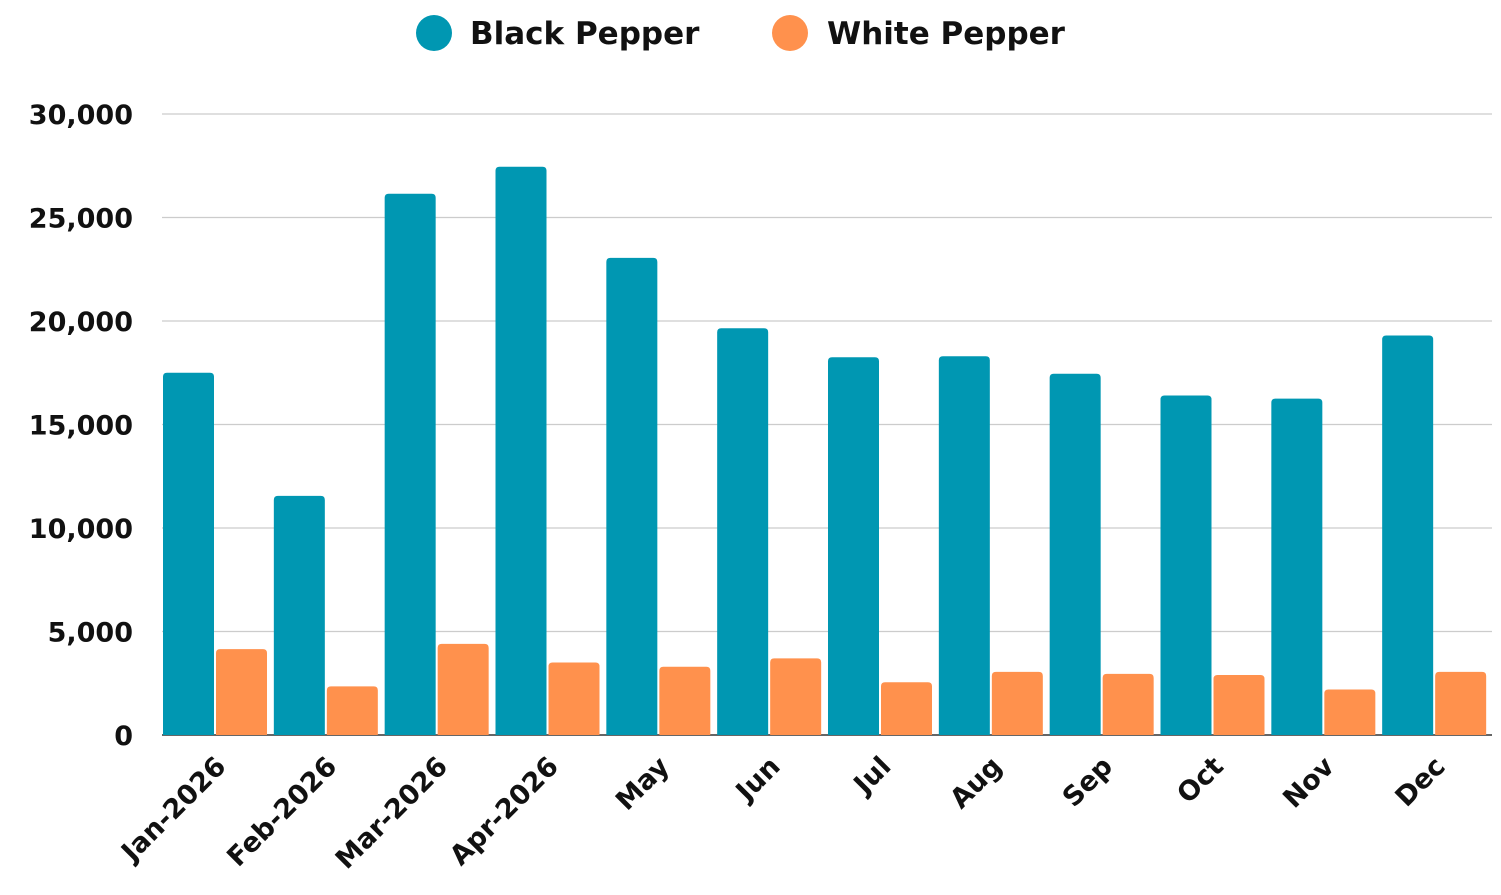 The width and height of the screenshot is (1501, 895). I want to click on x-tick-label: Jun, so click(758, 780).